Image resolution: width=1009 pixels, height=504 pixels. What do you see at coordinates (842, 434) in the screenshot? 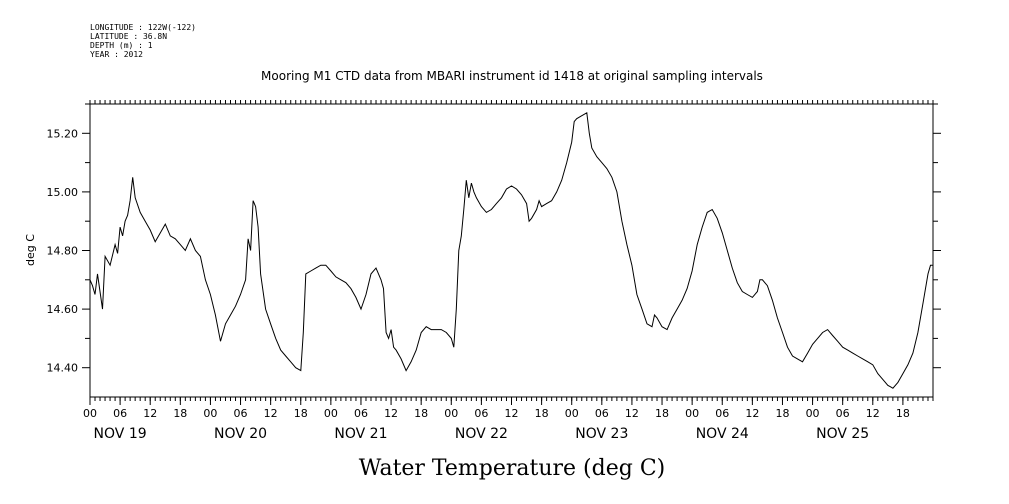
I see `x-day-label: NOV 25` at bounding box center [842, 434].